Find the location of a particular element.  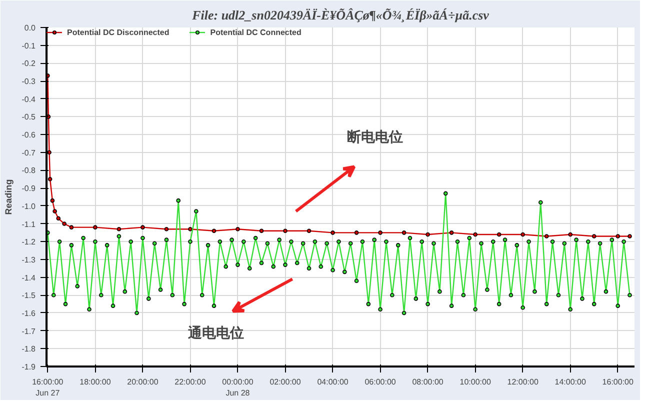

annotation: 通电电位 is located at coordinates (215, 333).